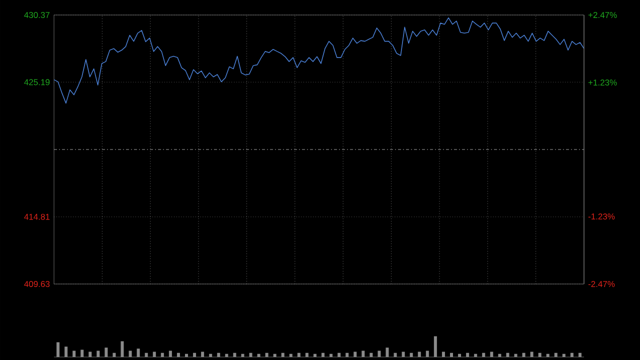 Image resolution: width=640 pixels, height=360 pixels. Describe the element at coordinates (37, 82) in the screenshot. I see `y-tick-label: 425.19` at that location.